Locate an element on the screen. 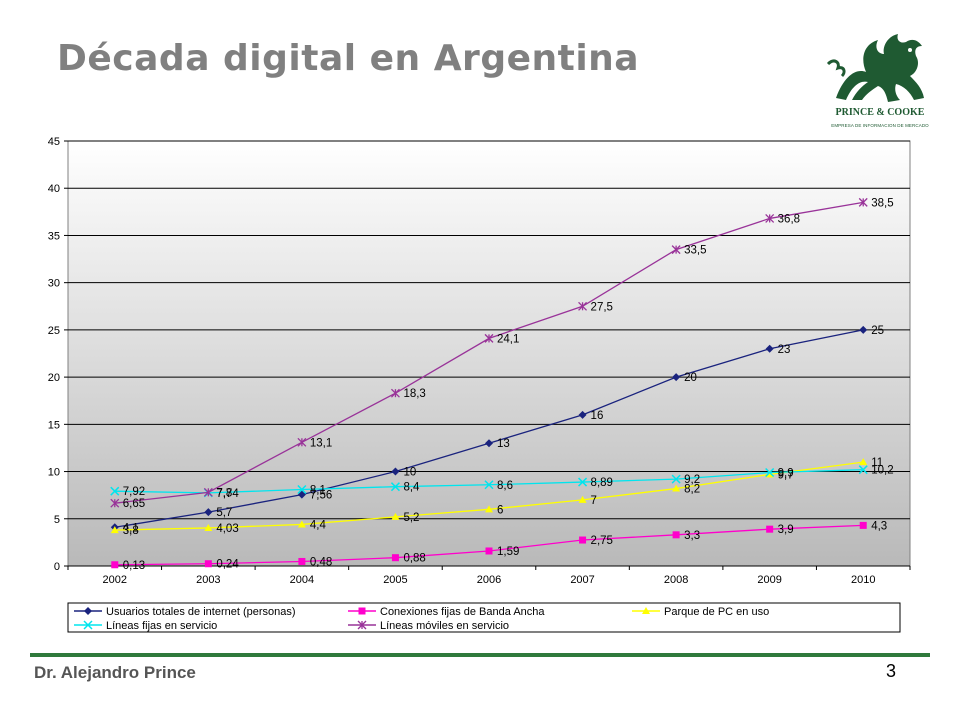 This screenshot has height=720, width=960. x-tick-label: 2002 is located at coordinates (115, 580).